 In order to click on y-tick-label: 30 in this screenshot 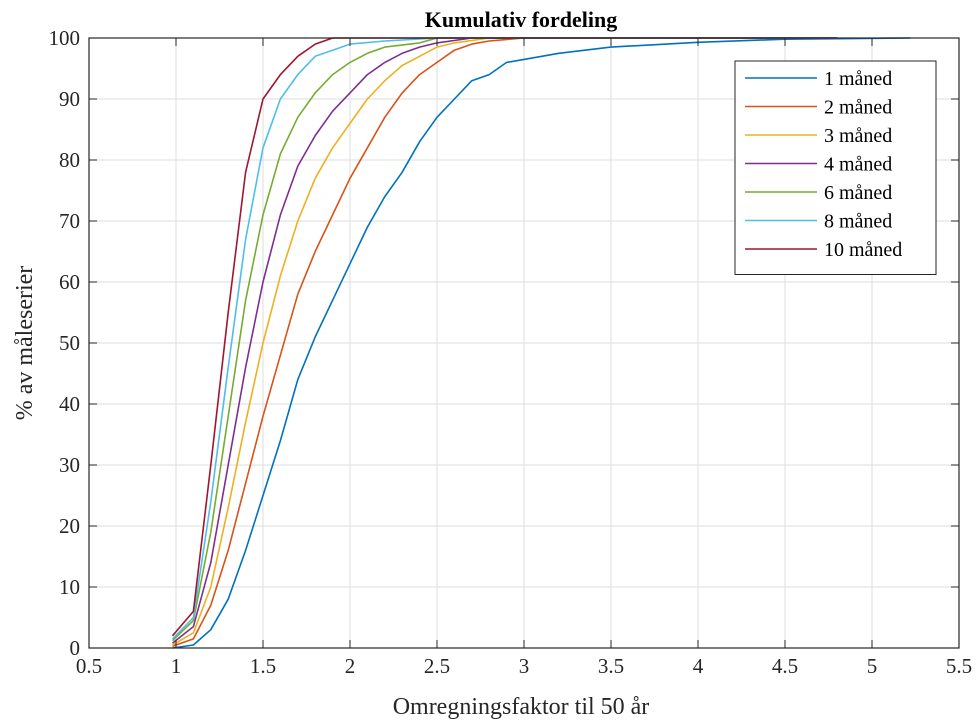, I will do `click(69, 465)`.